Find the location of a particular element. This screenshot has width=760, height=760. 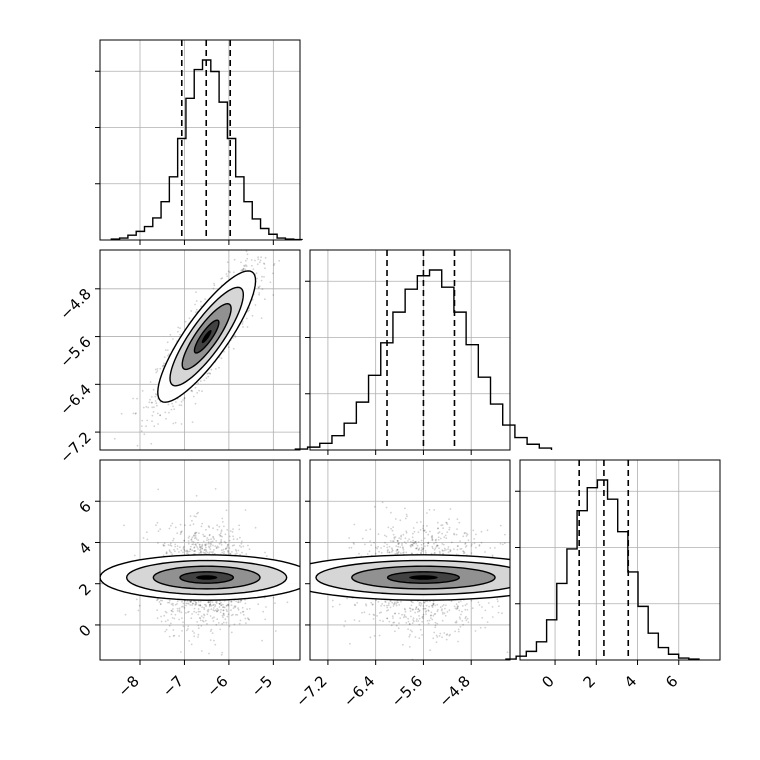

histogram-step is located at coordinates (602, 569).